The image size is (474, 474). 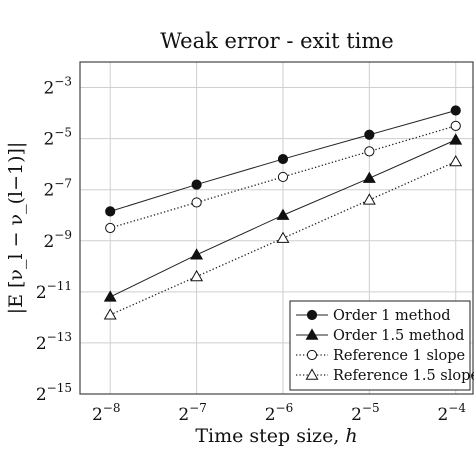 I want to click on legend-label: Order 1.5 method, so click(x=398, y=336).